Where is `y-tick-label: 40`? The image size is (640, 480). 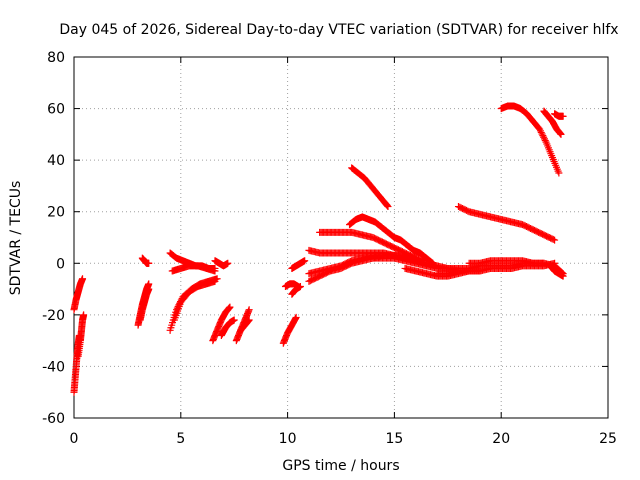
y-tick-label: 40 is located at coordinates (56, 161).